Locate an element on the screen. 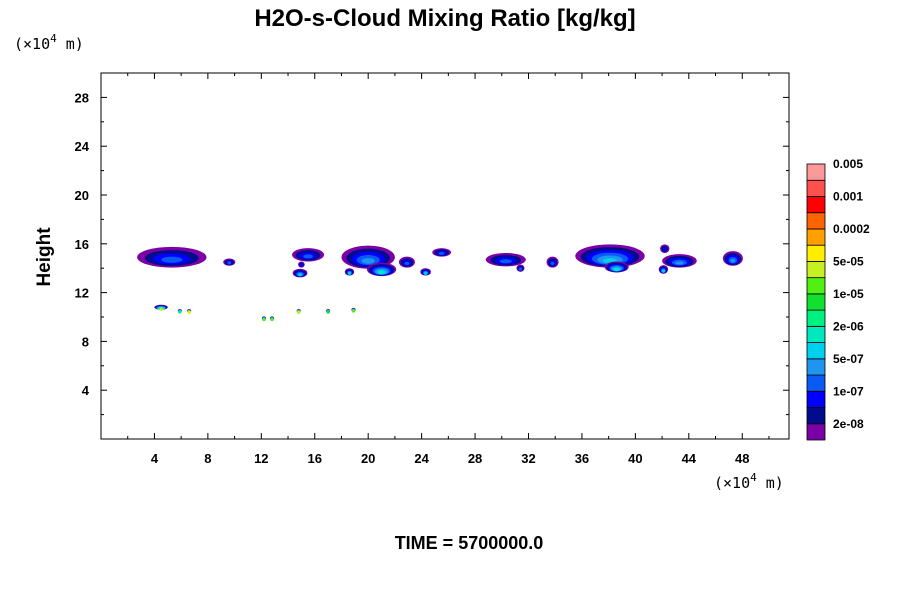  x-tick-label: 44 is located at coordinates (689, 458).